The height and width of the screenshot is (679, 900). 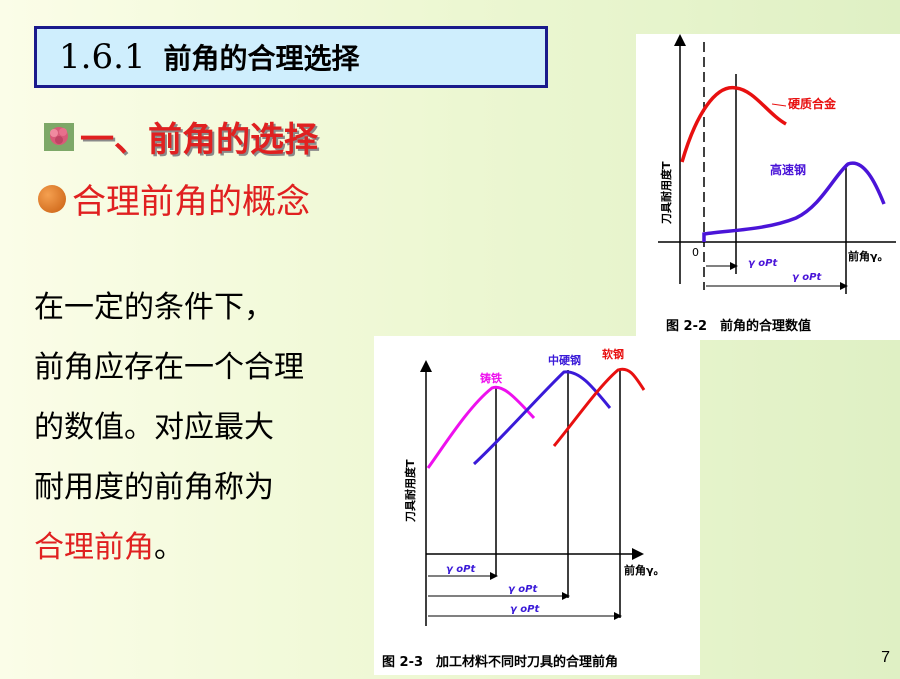 What do you see at coordinates (525, 609) in the screenshot?
I see `fig2-opt-3: γ oPt` at bounding box center [525, 609].